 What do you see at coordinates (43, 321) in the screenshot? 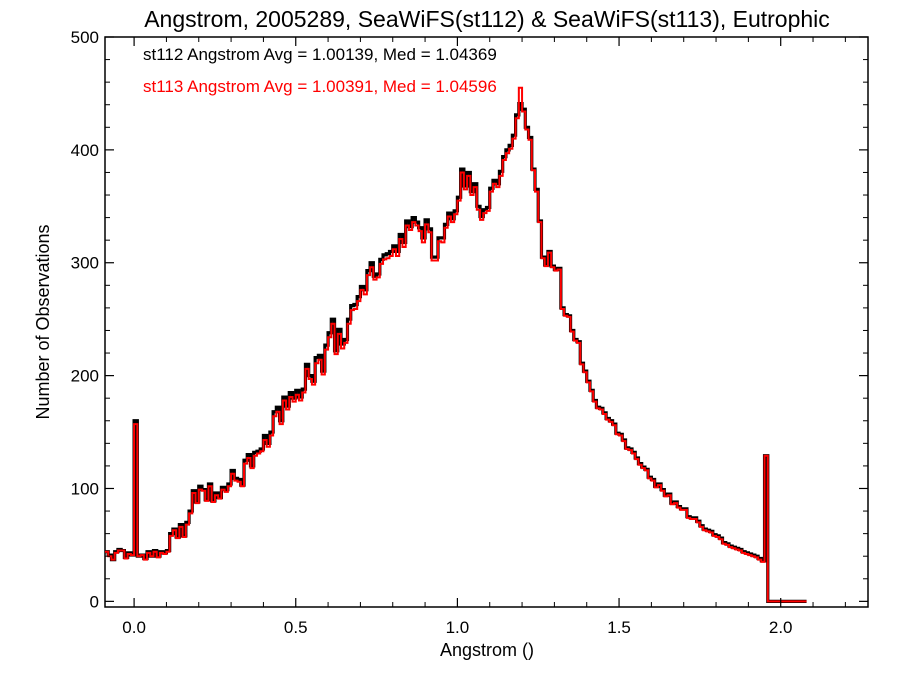
I see `y-axis-label: Number of Observations` at bounding box center [43, 321].